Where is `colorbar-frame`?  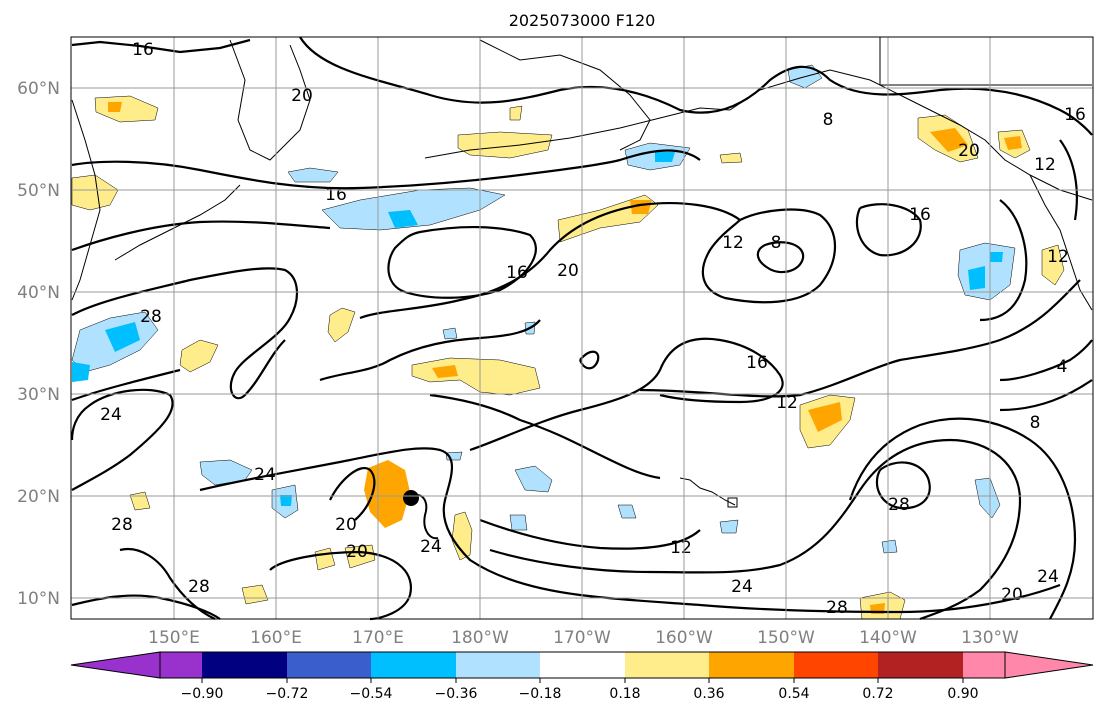 colorbar-frame is located at coordinates (582, 665).